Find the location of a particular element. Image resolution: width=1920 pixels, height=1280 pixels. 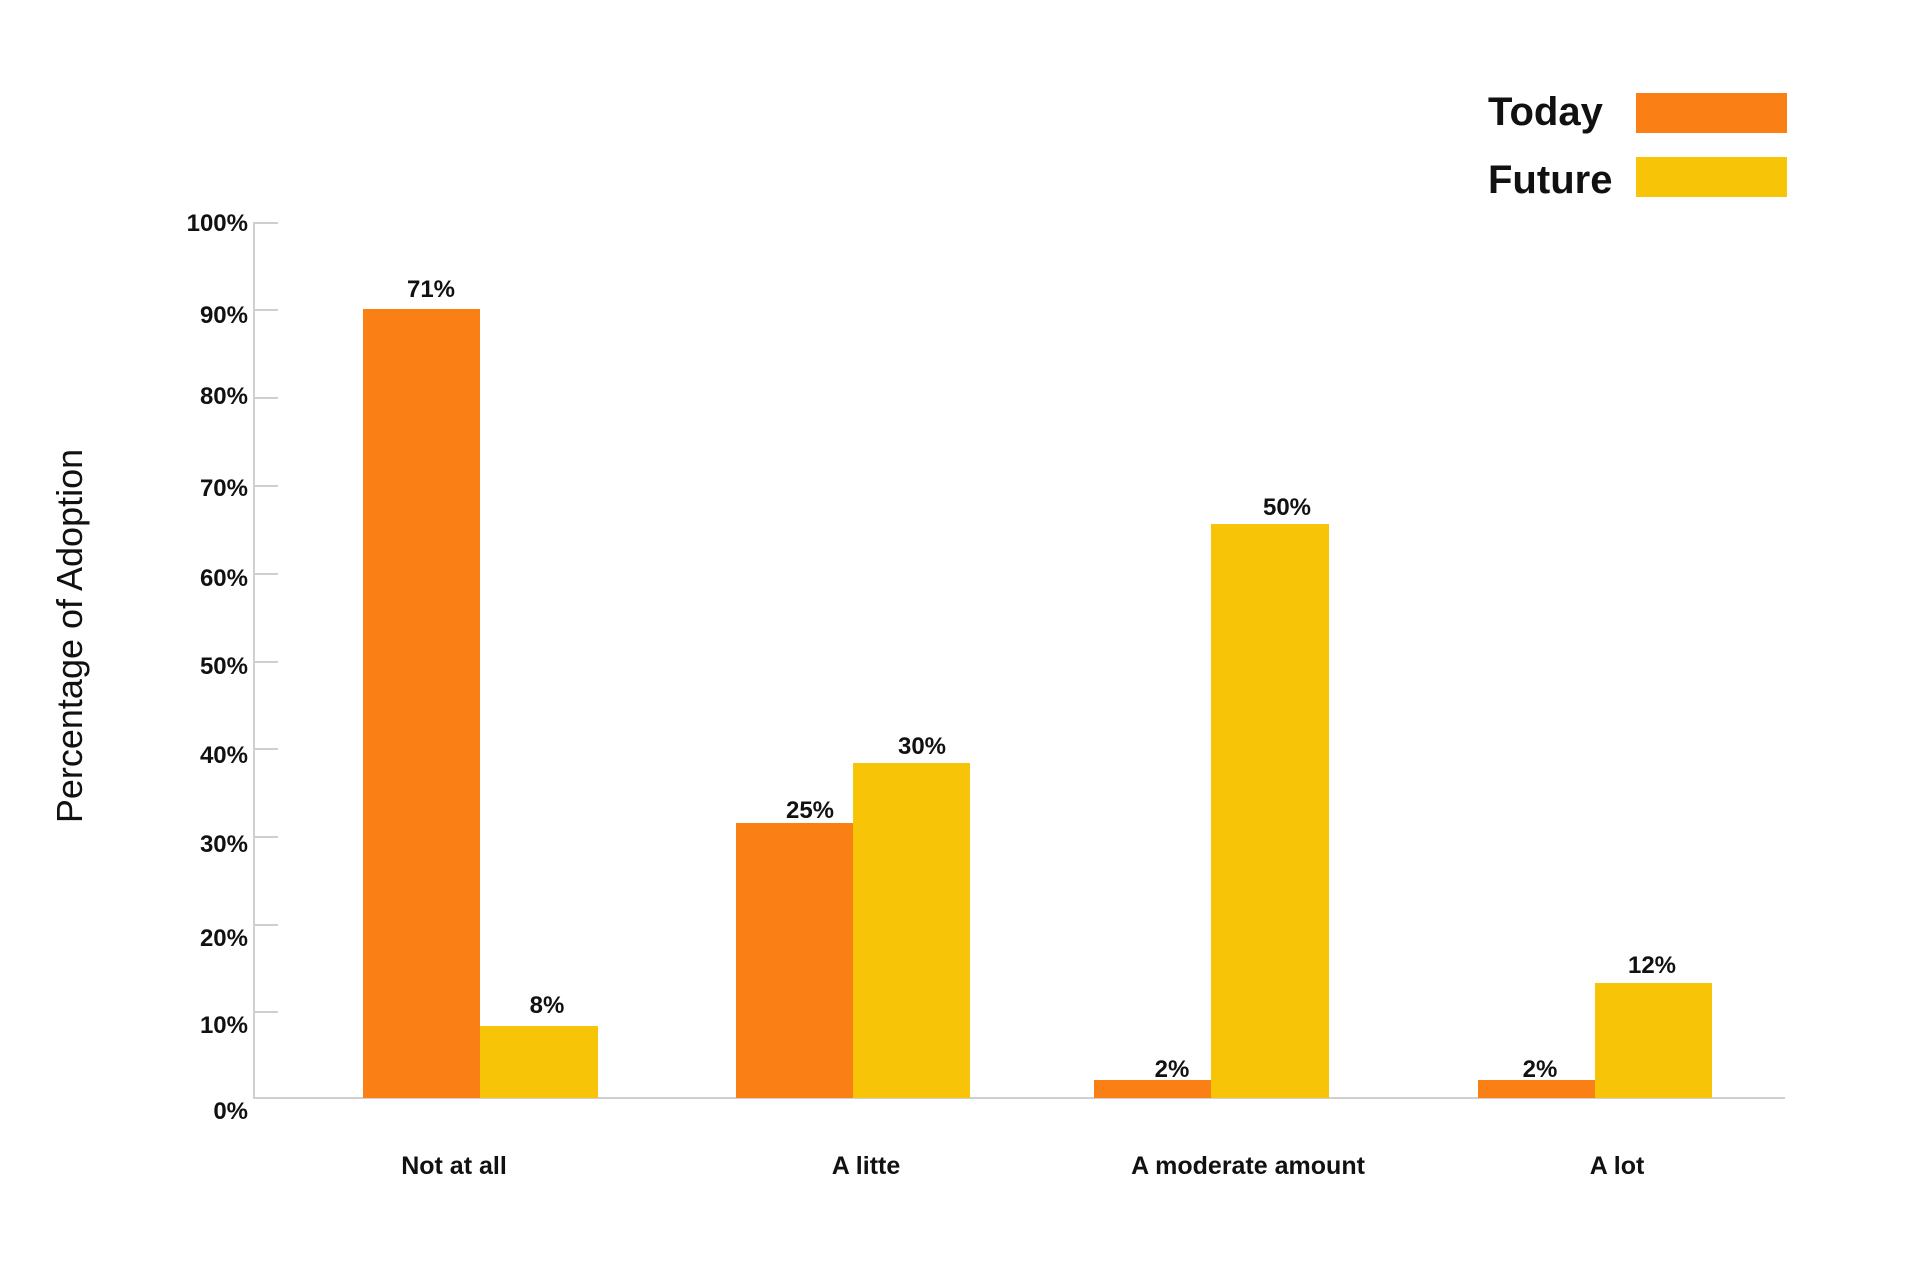

bar-value-label: 50% is located at coordinates (1287, 507).